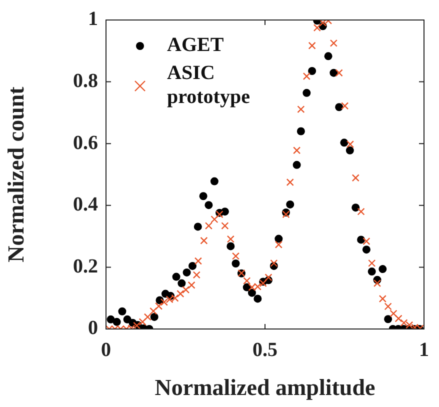  What do you see at coordinates (85, 143) in the screenshot?
I see `y-tick-label: 0.6` at bounding box center [85, 143].